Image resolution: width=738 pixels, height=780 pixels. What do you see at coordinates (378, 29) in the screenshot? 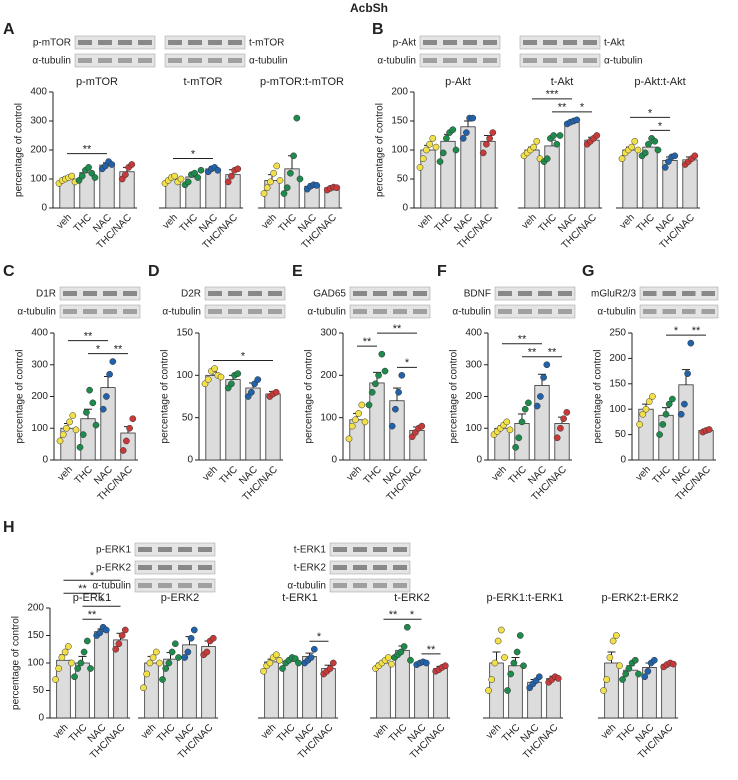
I see `panel-letter: B` at bounding box center [378, 29].